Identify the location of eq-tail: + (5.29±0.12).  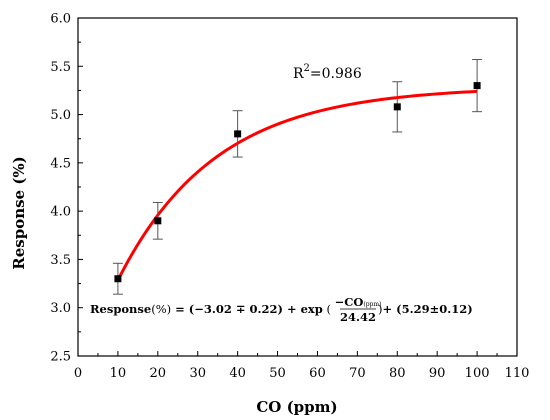
(428, 309).